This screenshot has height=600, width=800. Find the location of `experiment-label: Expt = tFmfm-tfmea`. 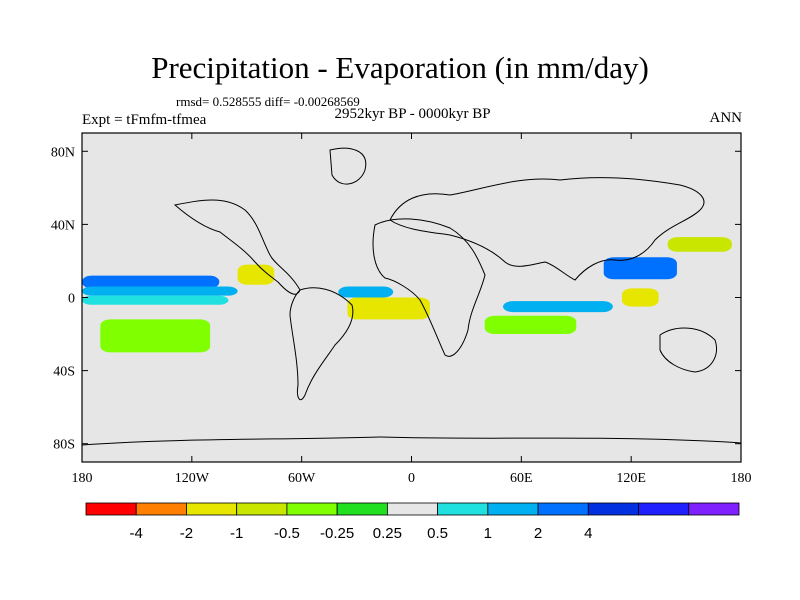

experiment-label: Expt = tFmfm-tfmea is located at coordinates (144, 120).